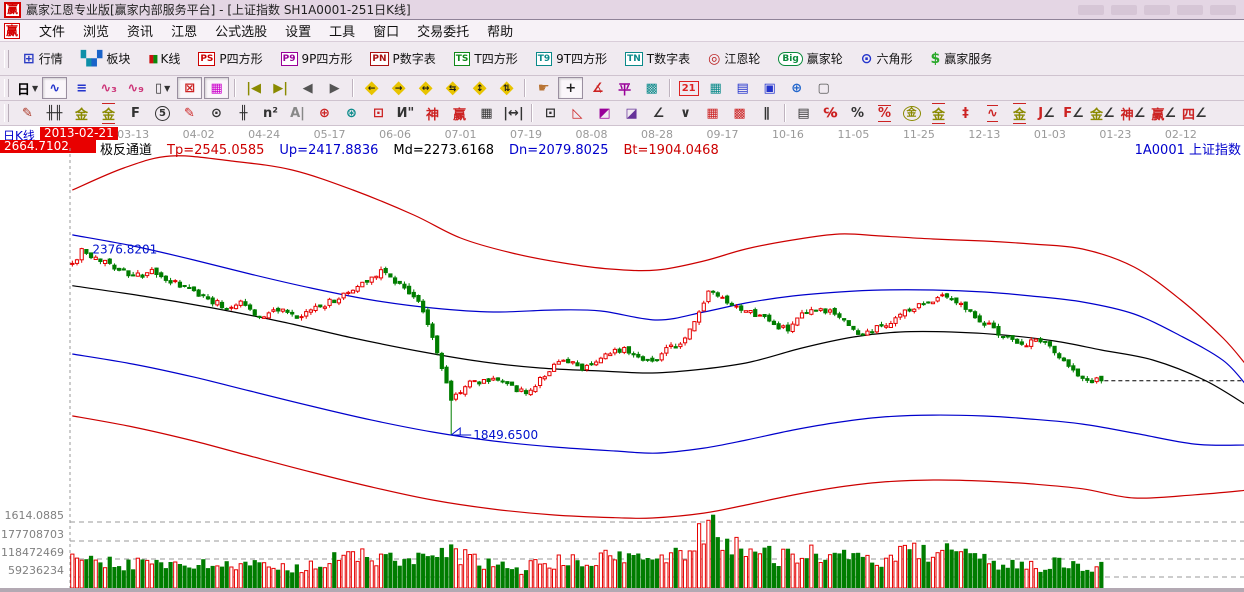 The height and width of the screenshot is (592, 1244). What do you see at coordinates (739, 113) in the screenshot?
I see `red-grid-tool-2-button: ▩` at bounding box center [739, 113].